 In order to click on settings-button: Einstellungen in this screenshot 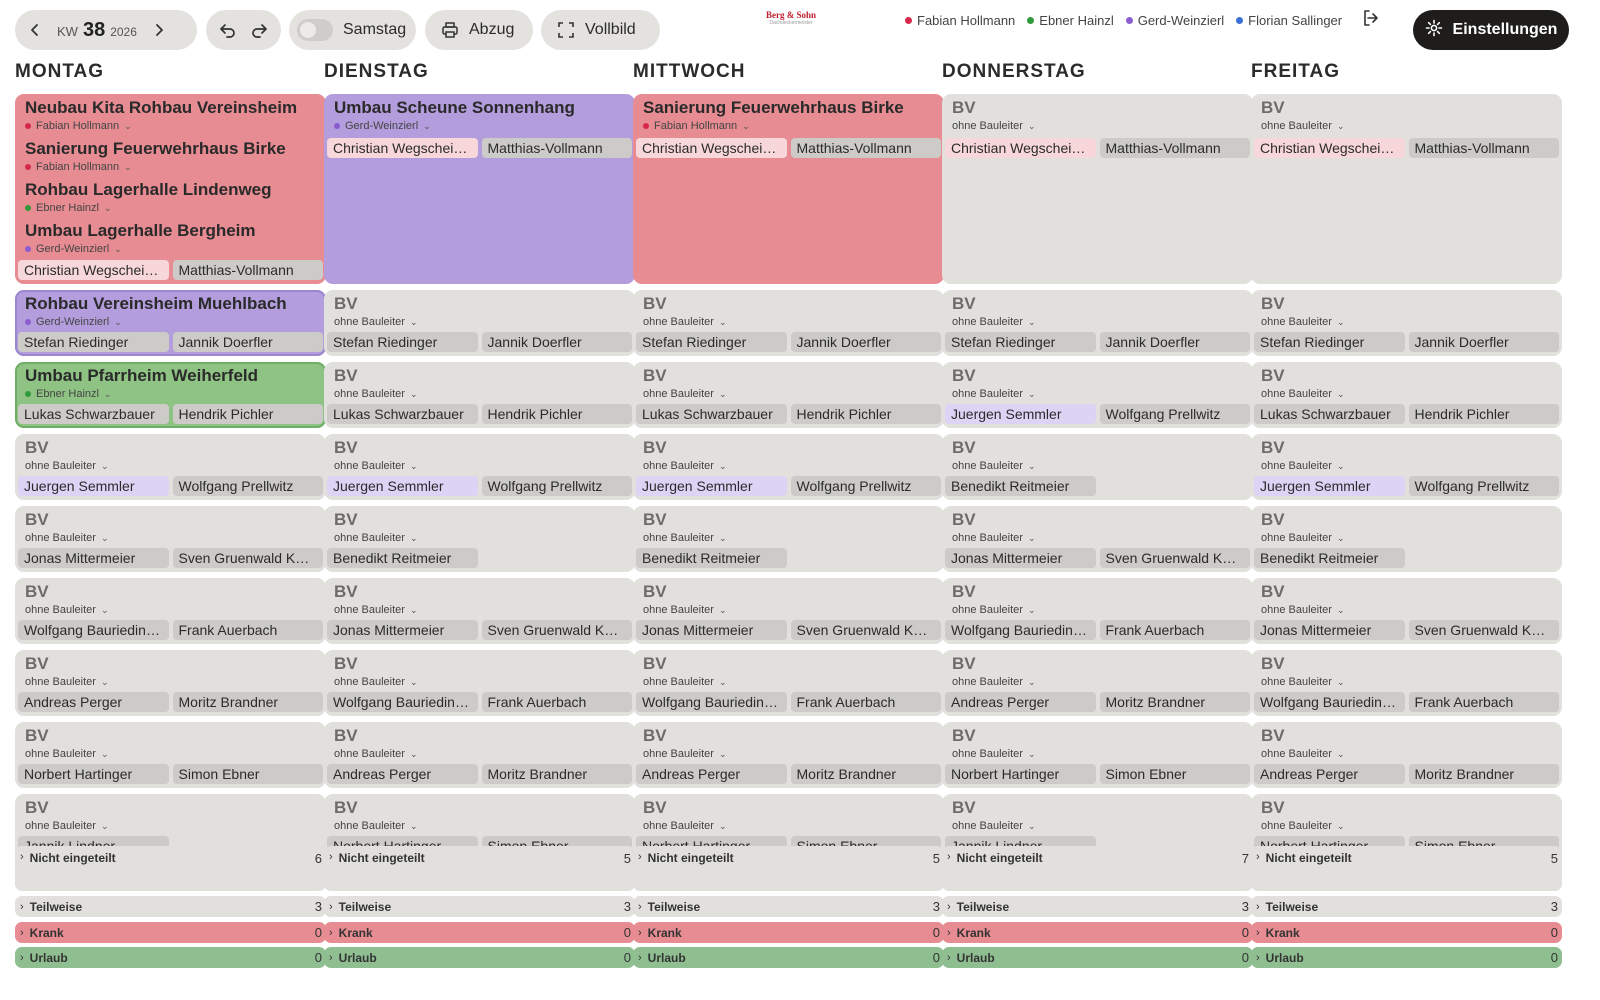, I will do `click(1491, 30)`.